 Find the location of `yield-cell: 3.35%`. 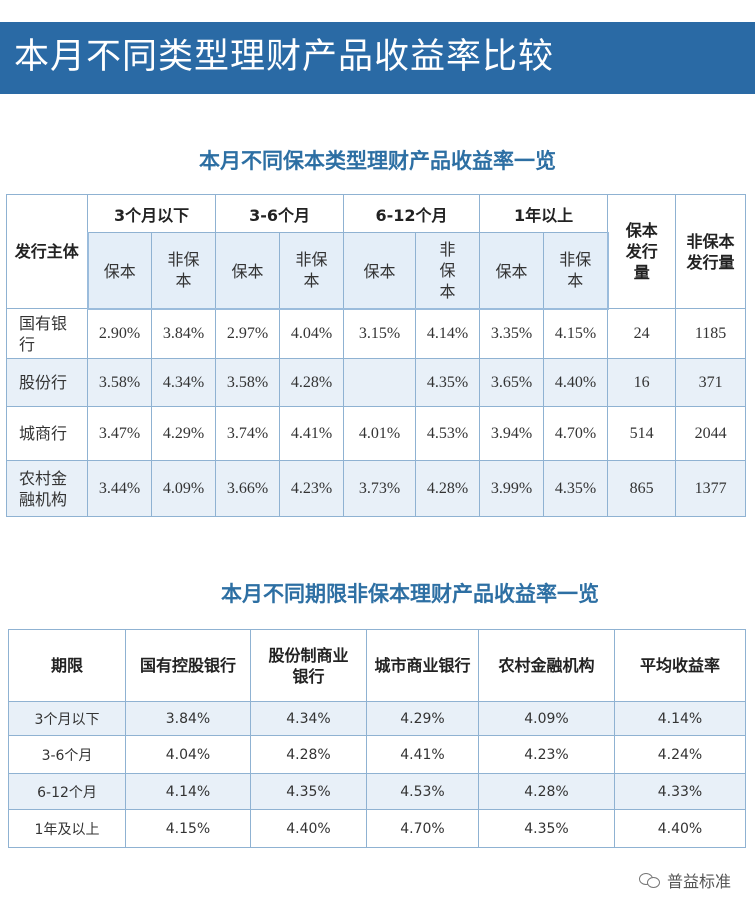

yield-cell: 3.35% is located at coordinates (512, 333).